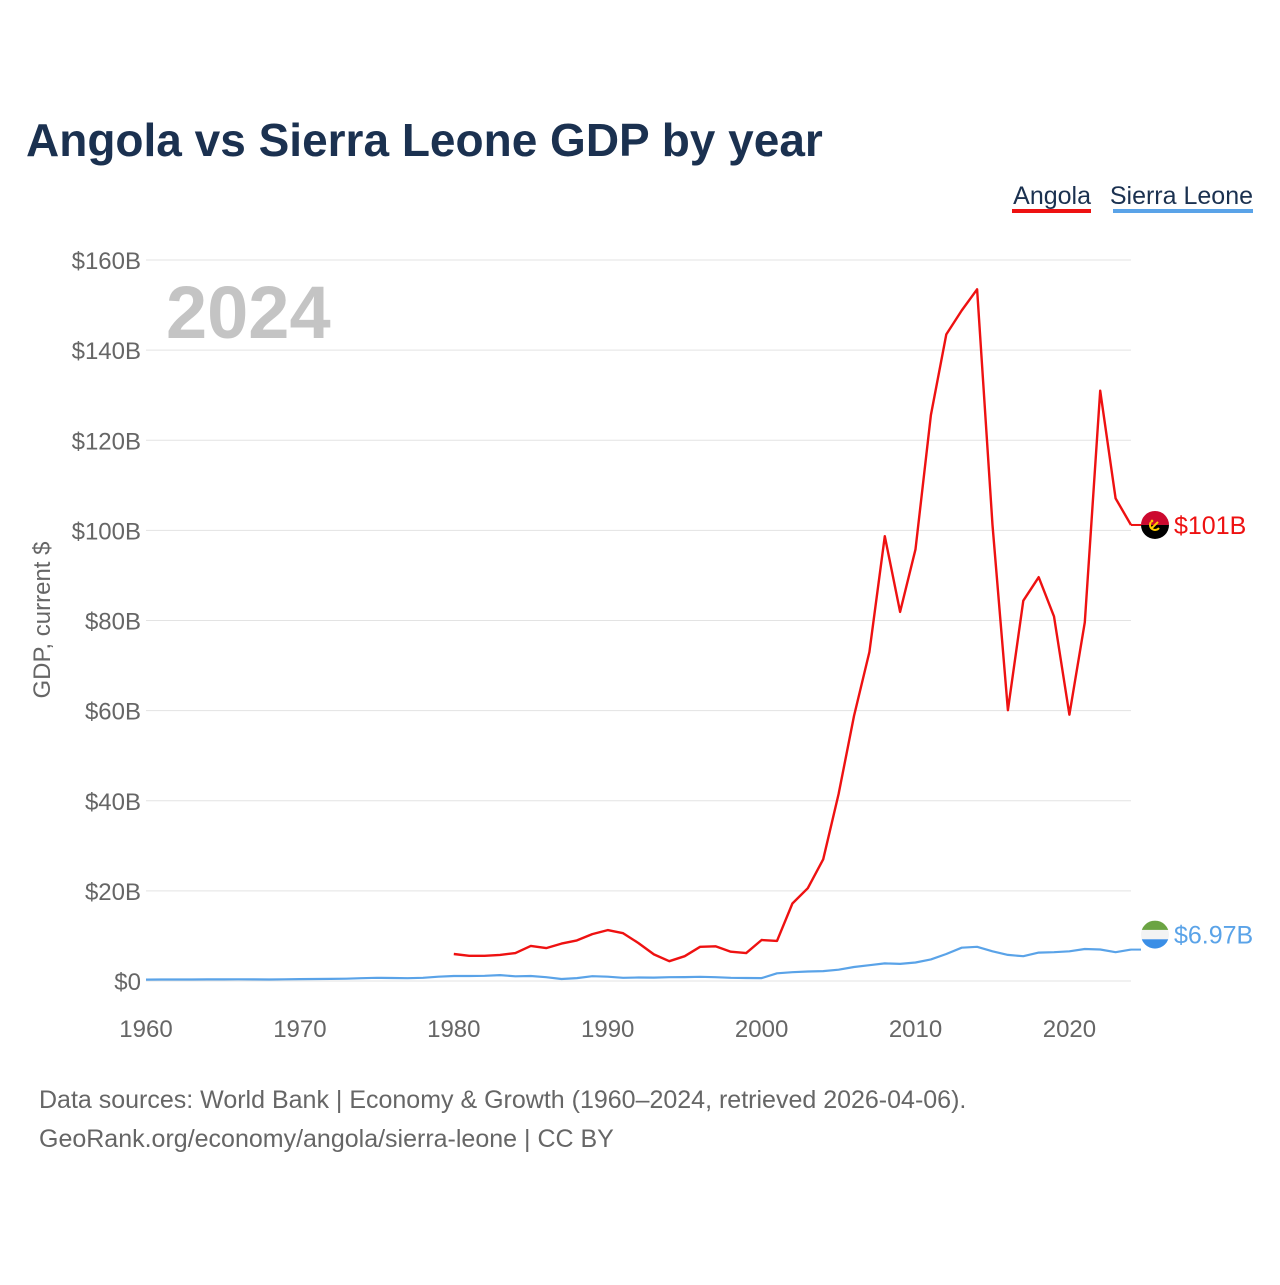  I want to click on legend-label-angola: Angola, so click(1052, 196).